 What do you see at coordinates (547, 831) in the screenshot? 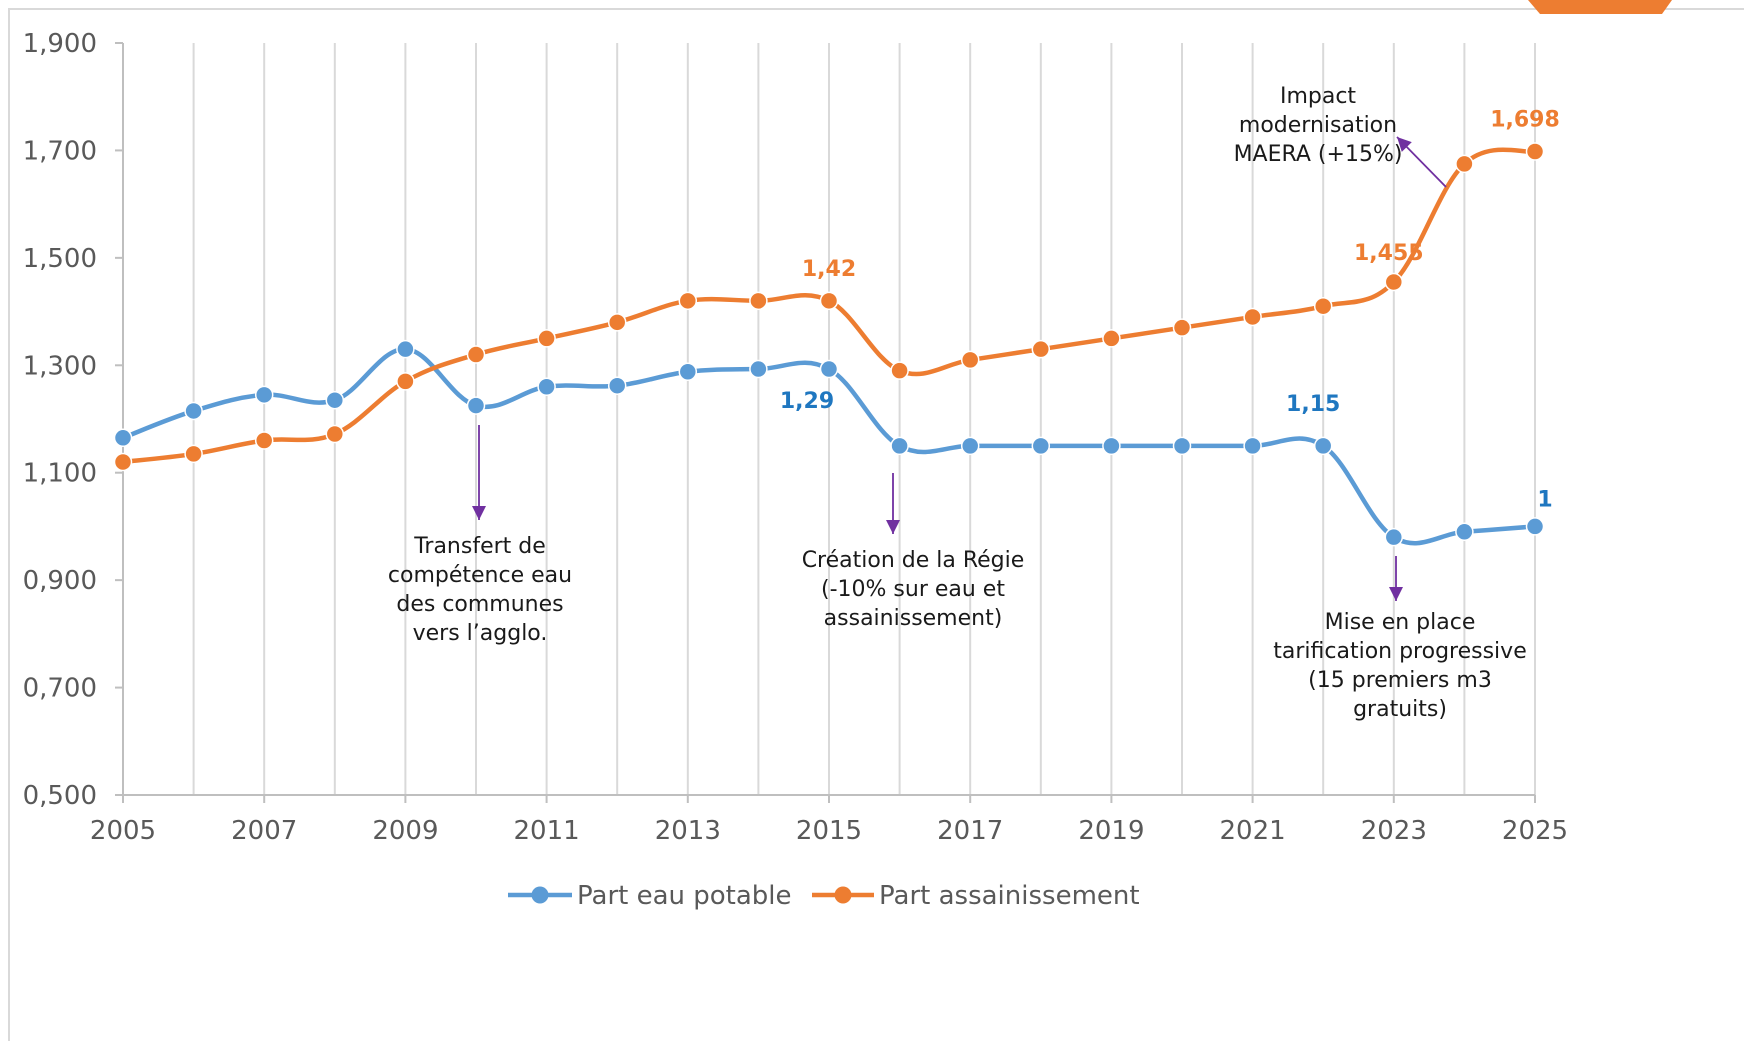
I see `x-tick-label: 2011` at bounding box center [547, 831].